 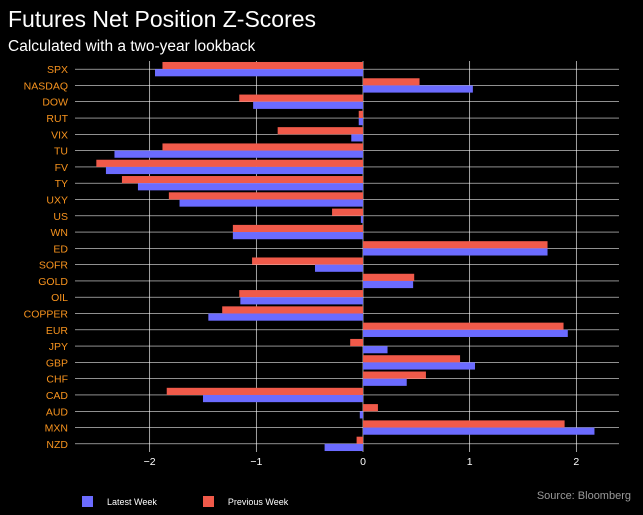 What do you see at coordinates (470, 462) in the screenshot?
I see `x-tick-label: 1` at bounding box center [470, 462].